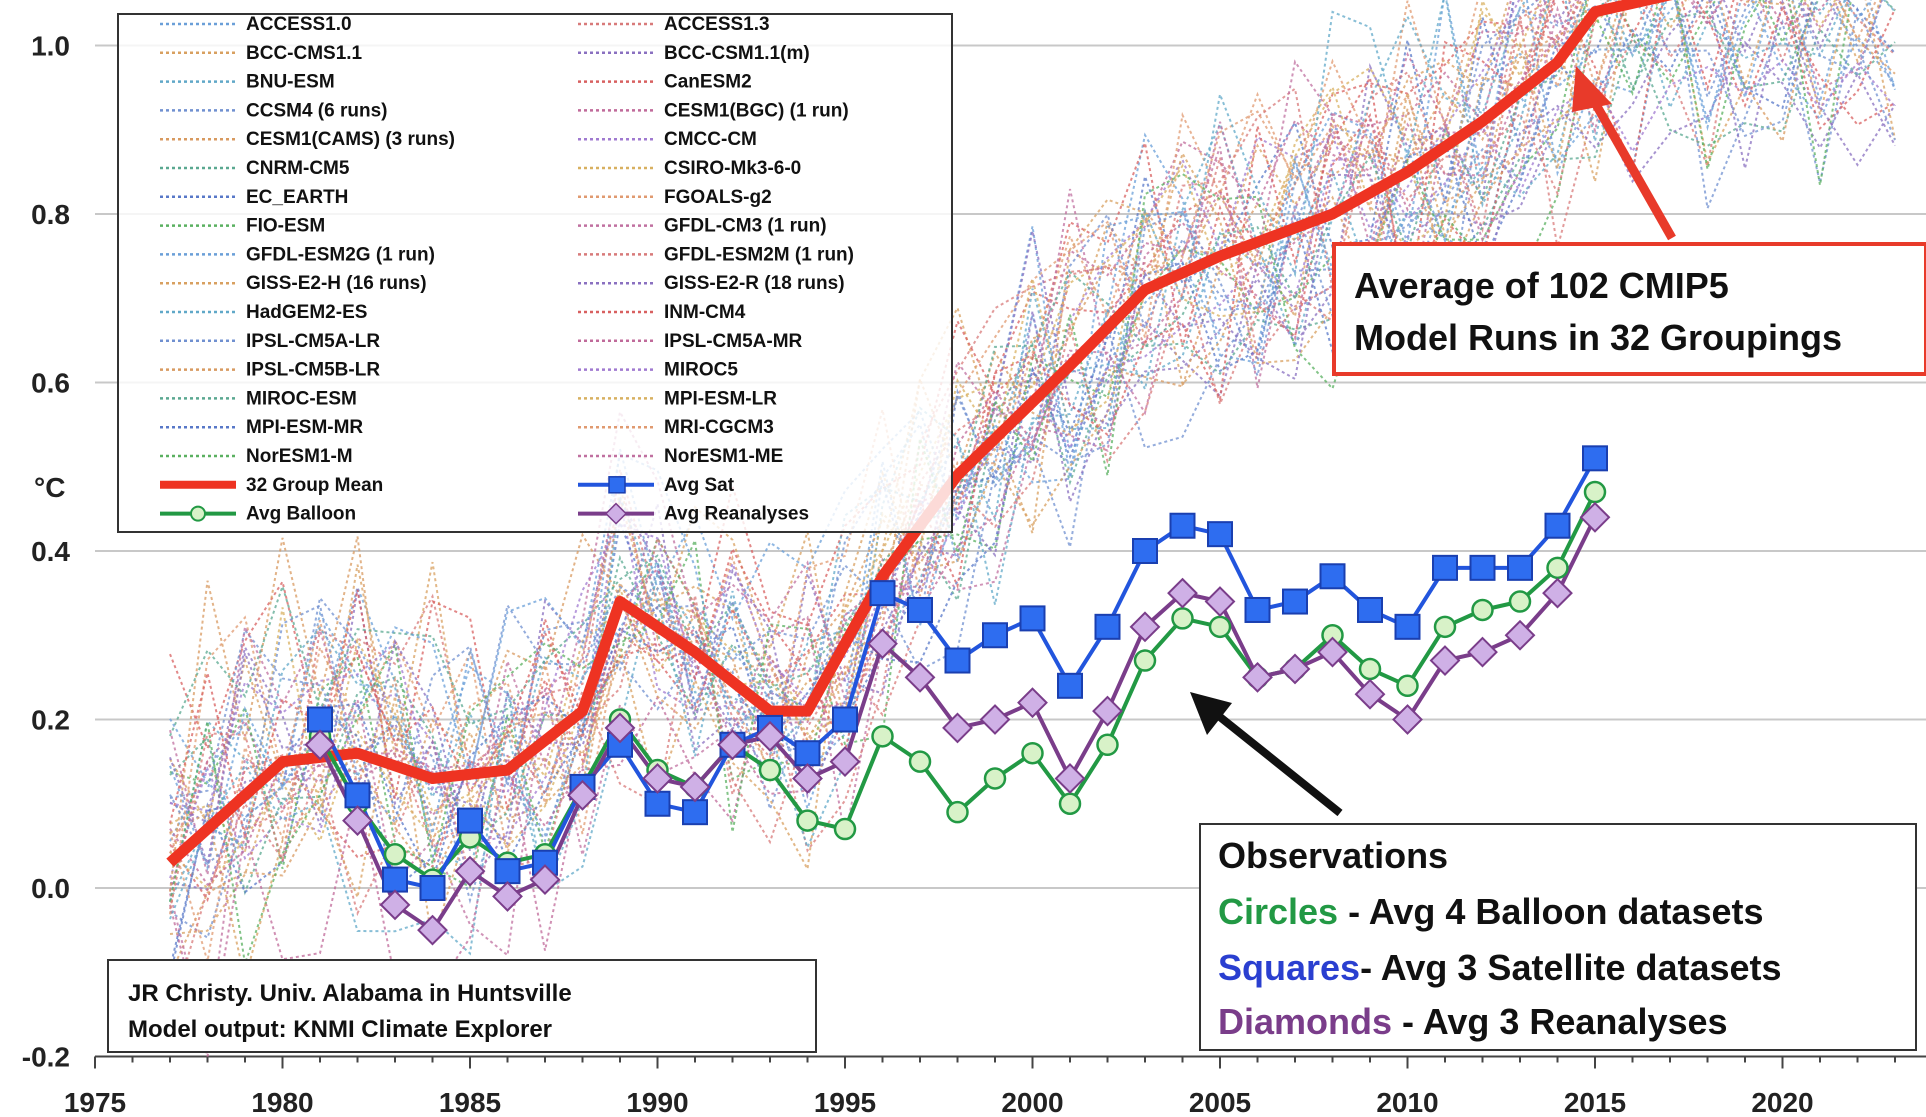 Image resolution: width=1926 pixels, height=1117 pixels. I want to click on circles-word: Circles, so click(1278, 911).